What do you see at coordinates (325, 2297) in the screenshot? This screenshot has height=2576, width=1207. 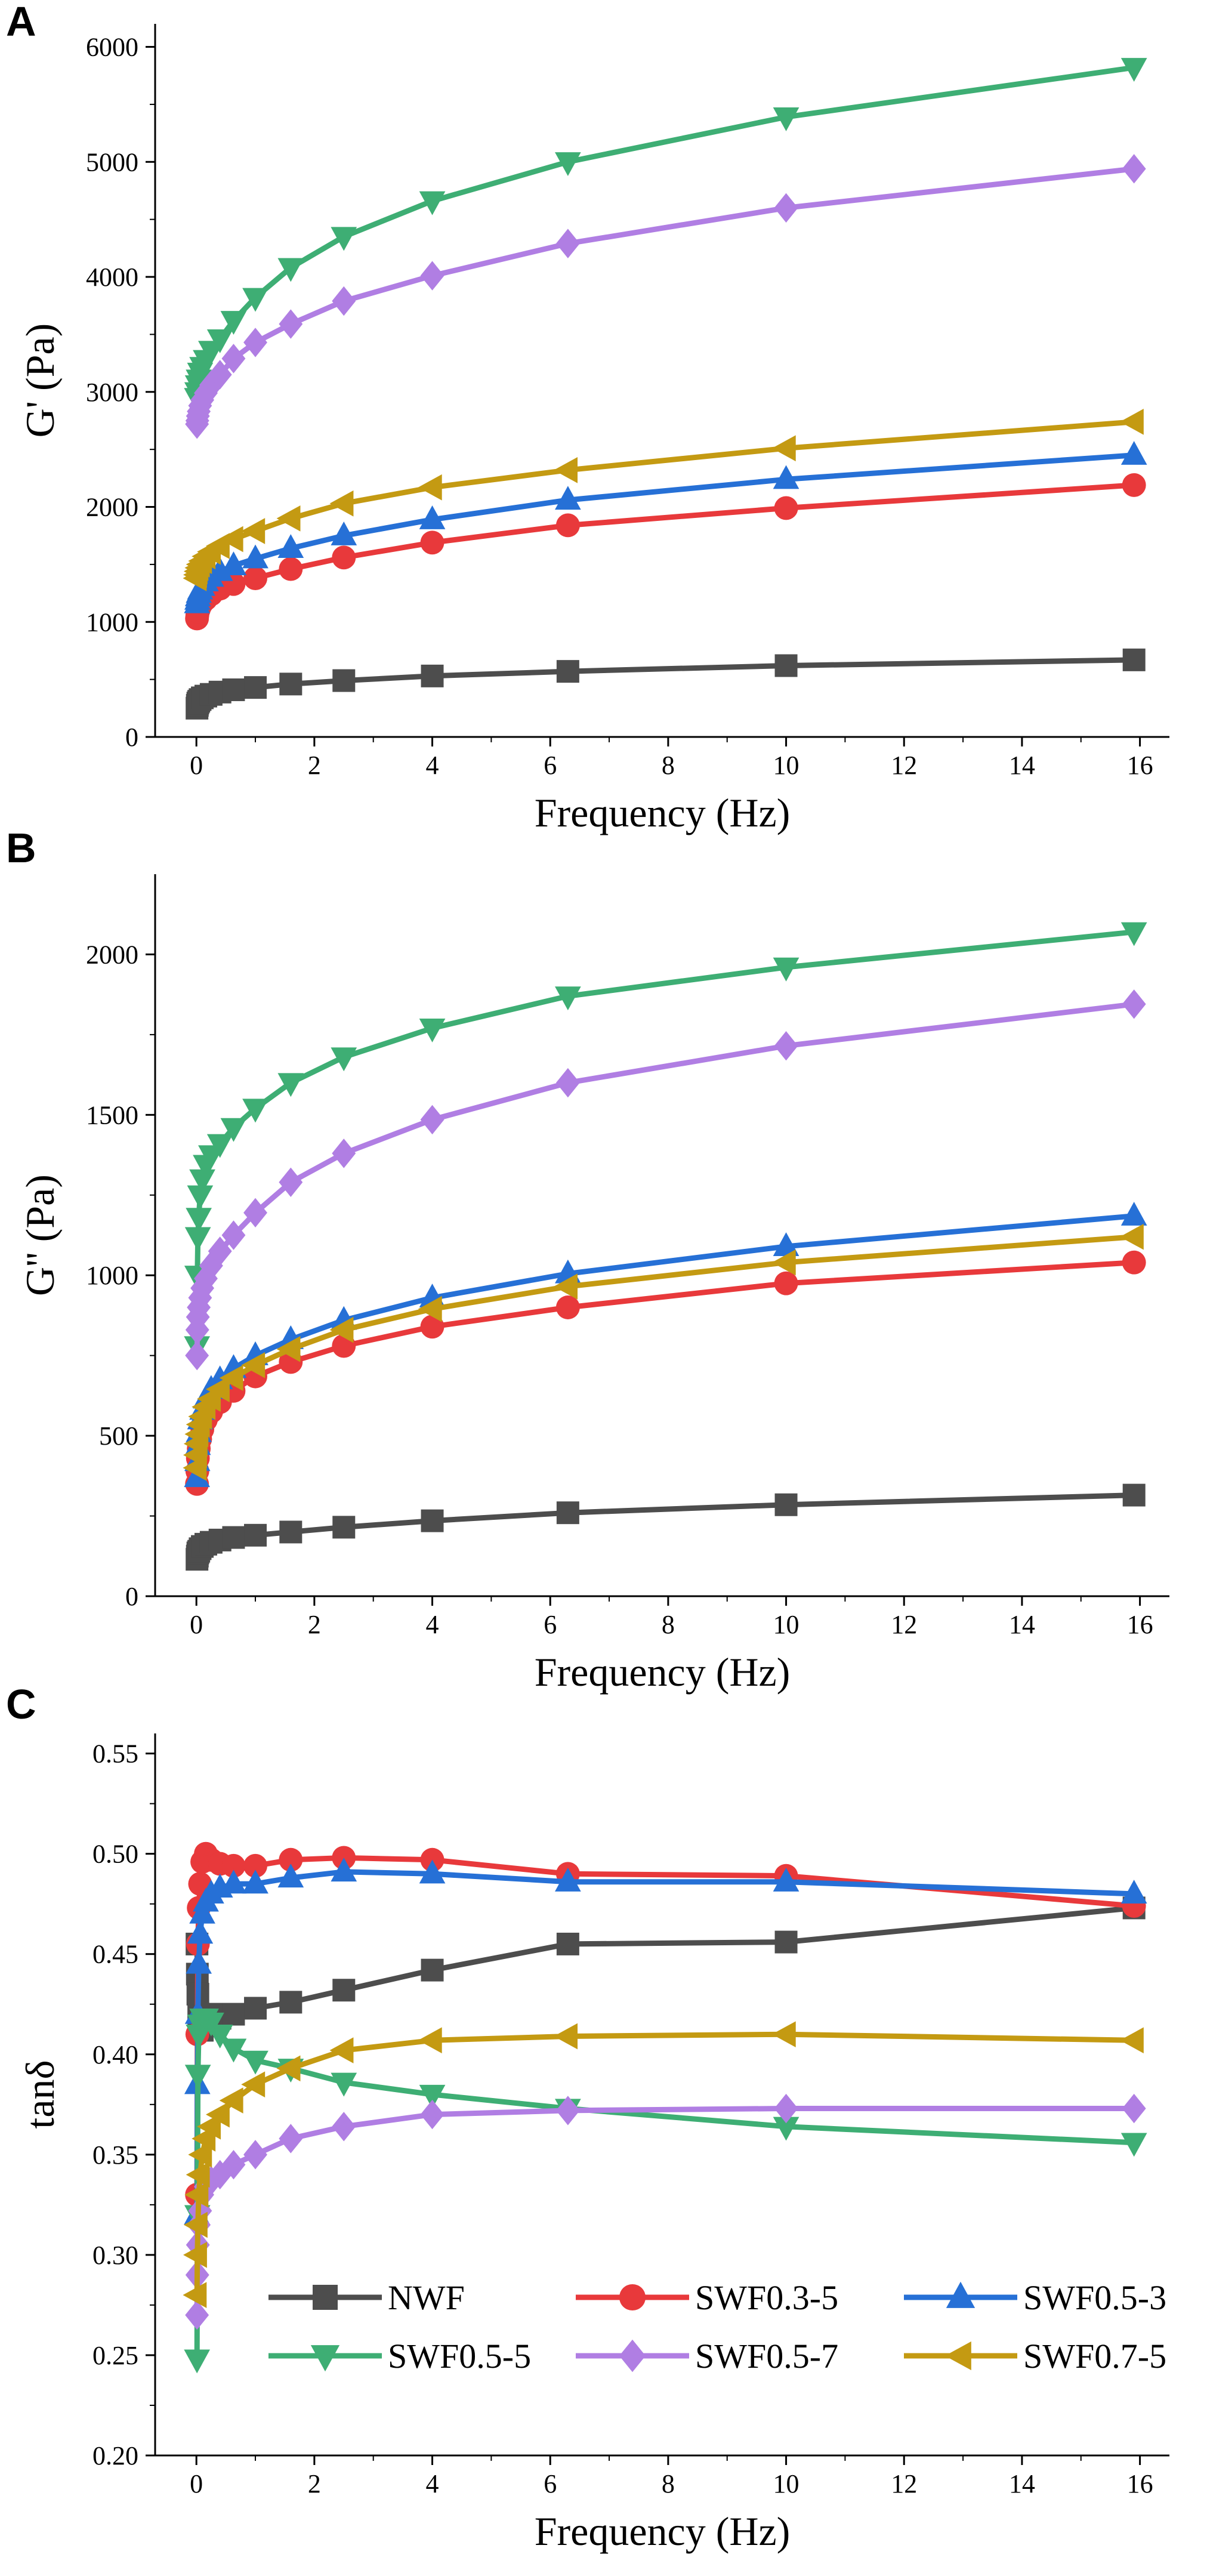 I see `legend-marker-nwf` at bounding box center [325, 2297].